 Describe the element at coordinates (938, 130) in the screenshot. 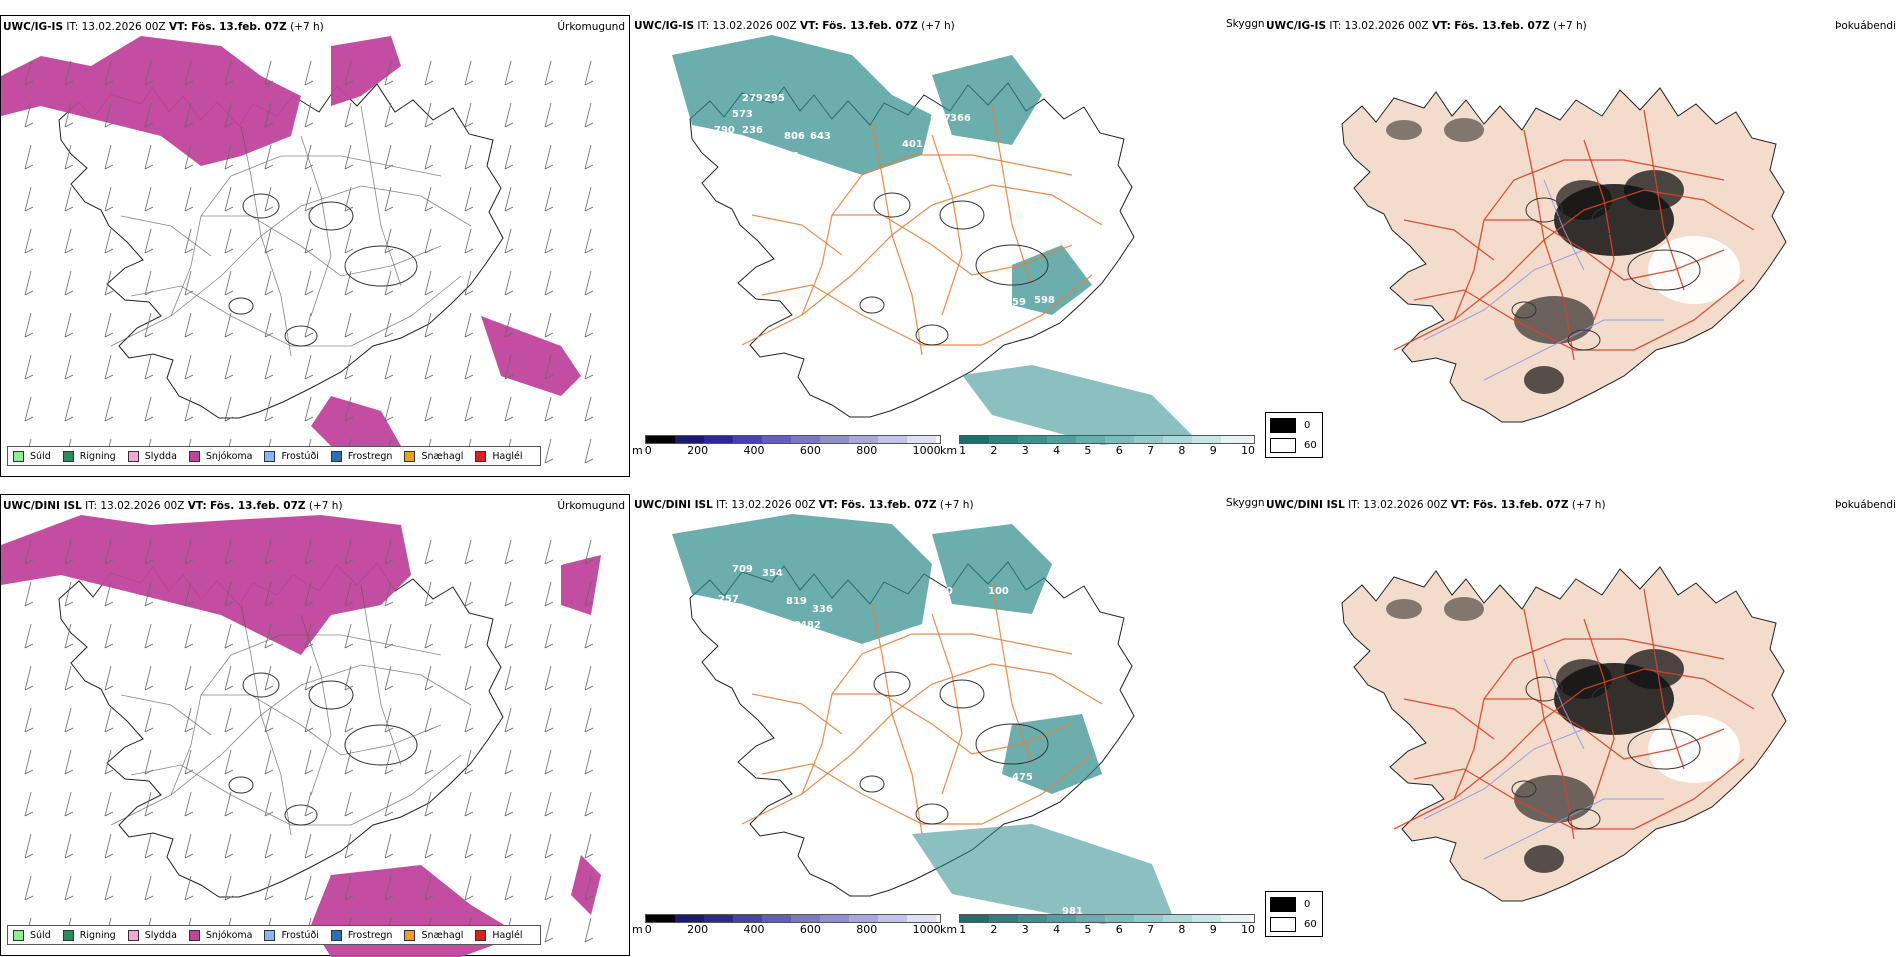

I see `value-label: 751` at that location.